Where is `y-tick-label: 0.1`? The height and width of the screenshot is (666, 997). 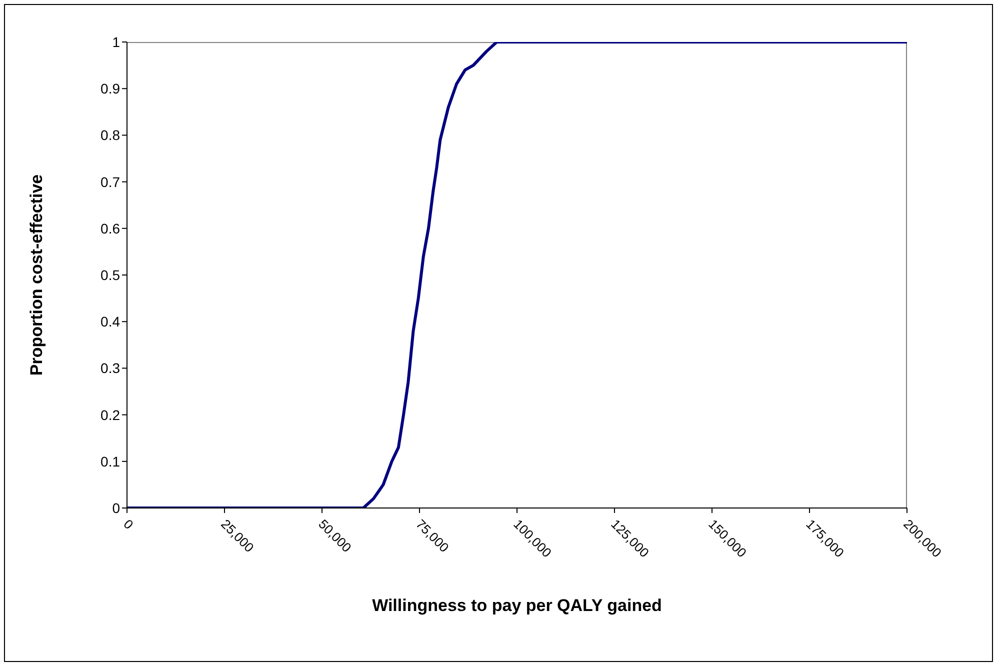
y-tick-label: 0.1 is located at coordinates (110, 461).